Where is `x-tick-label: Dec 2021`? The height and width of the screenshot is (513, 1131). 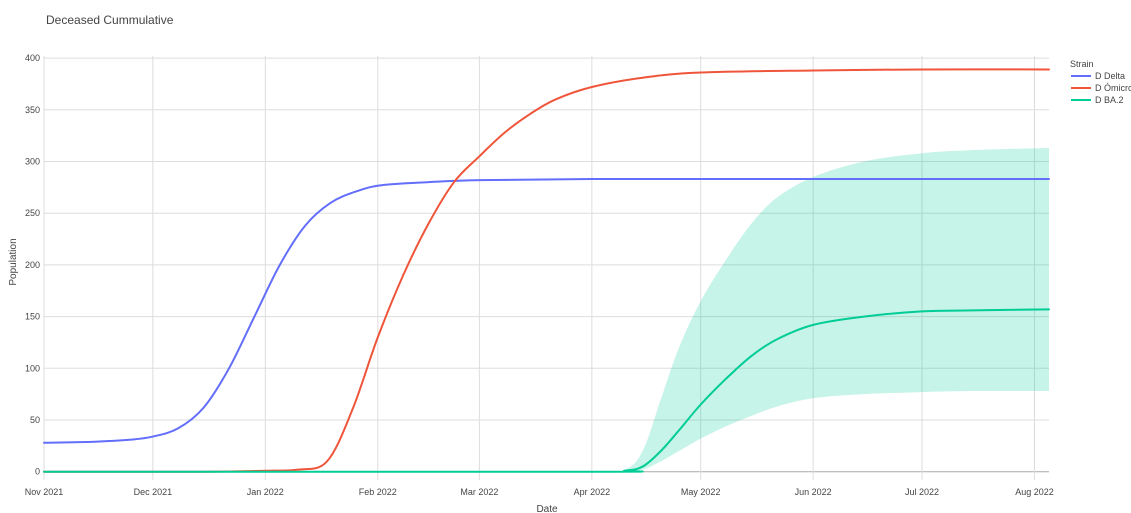 x-tick-label: Dec 2021 is located at coordinates (153, 492).